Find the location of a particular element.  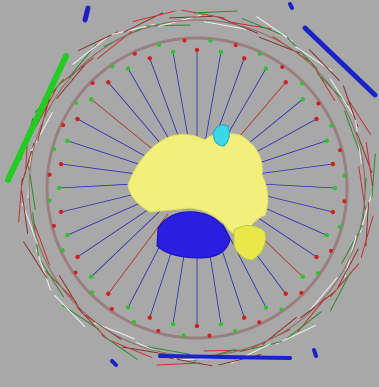

yellow-lobe is located at coordinates (249, 243).